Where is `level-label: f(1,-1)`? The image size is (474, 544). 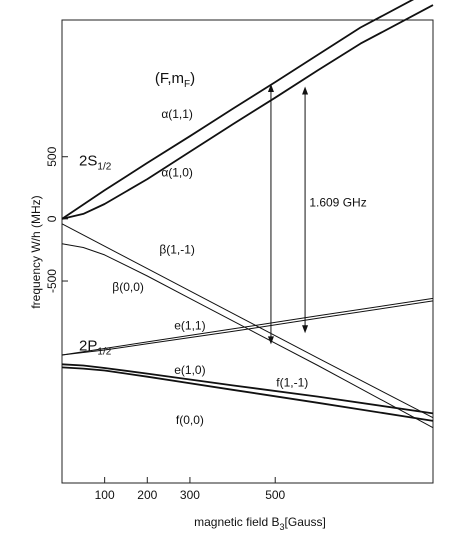
level-label: f(1,-1) is located at coordinates (292, 383).